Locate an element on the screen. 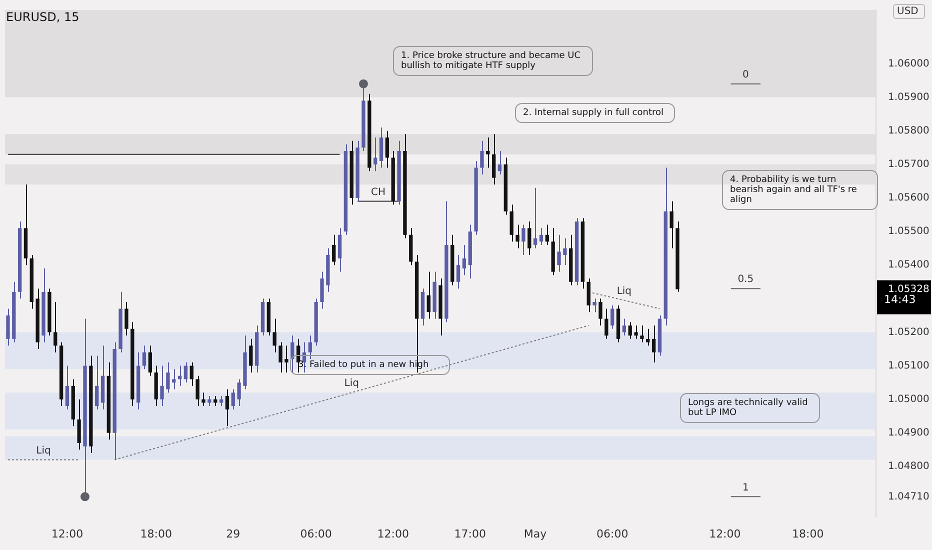 The width and height of the screenshot is (932, 550). x-tick-label: 17:00 is located at coordinates (470, 533).